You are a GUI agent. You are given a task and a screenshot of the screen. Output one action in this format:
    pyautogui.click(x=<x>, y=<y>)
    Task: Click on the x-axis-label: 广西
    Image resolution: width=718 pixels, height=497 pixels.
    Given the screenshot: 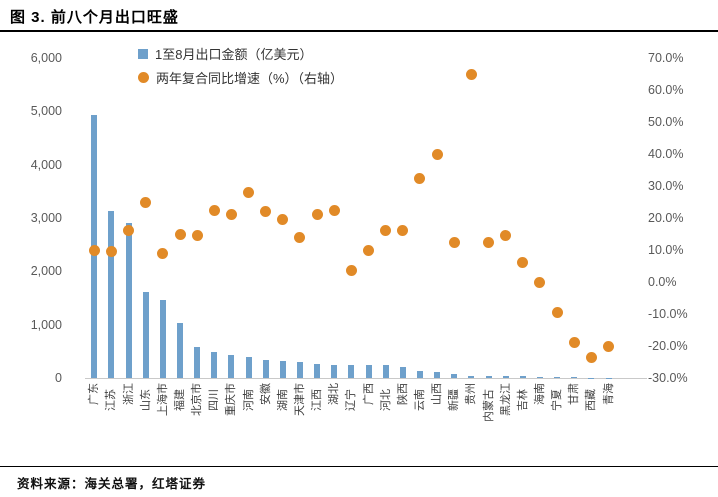 What is the action you would take?
    pyautogui.click(x=368, y=394)
    